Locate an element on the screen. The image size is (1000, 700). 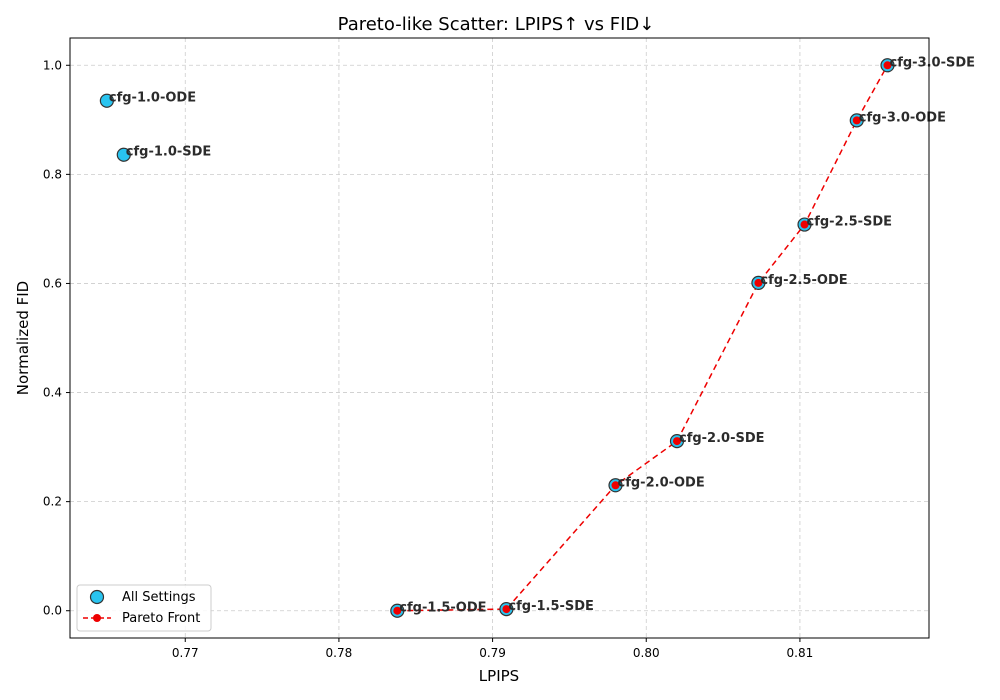
y-tick-label: 0.8 is located at coordinates (52, 174).